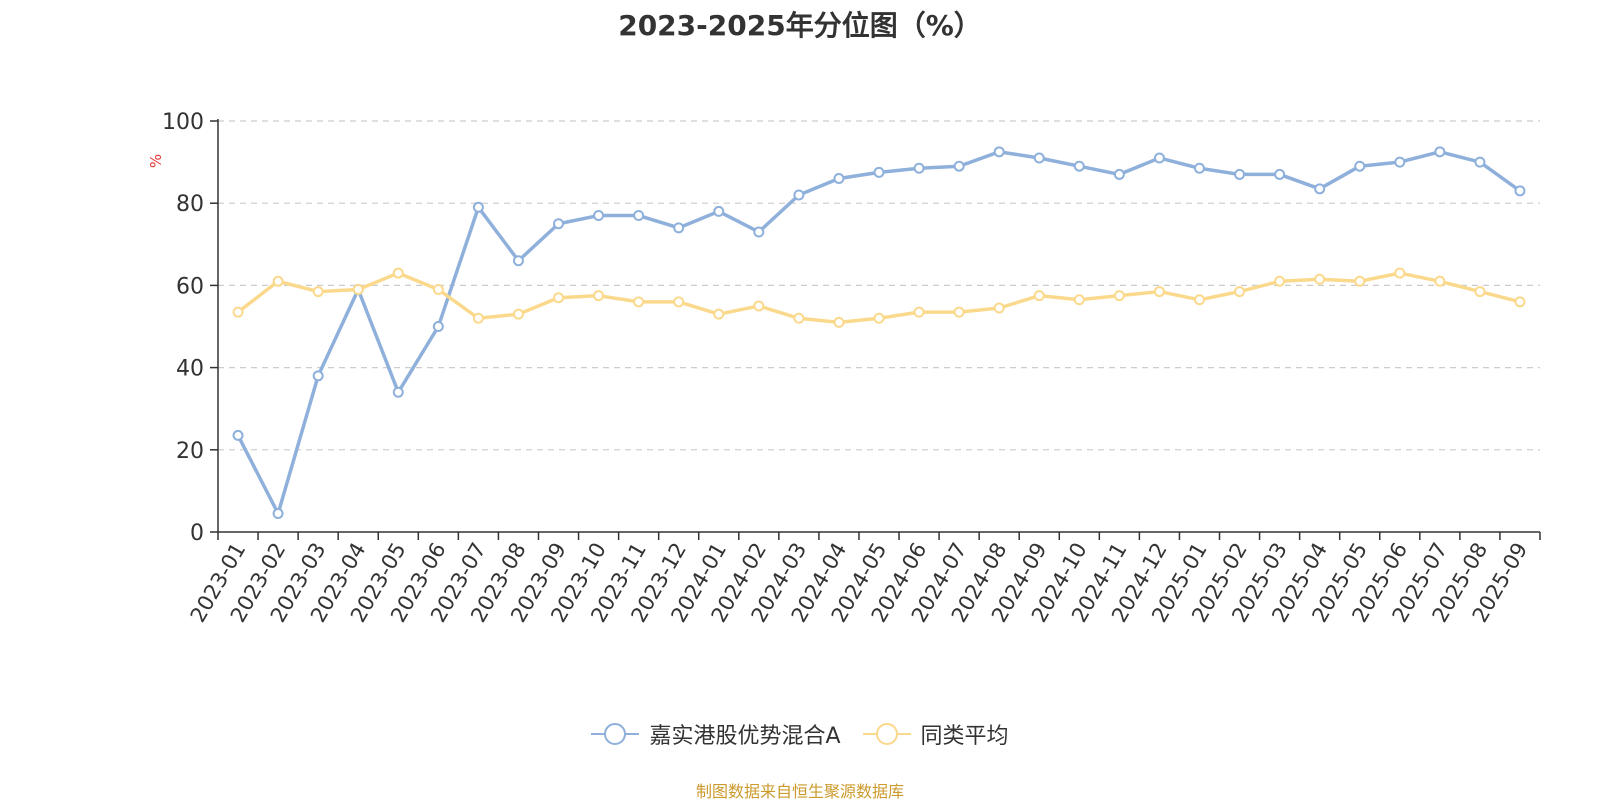 This screenshot has height=802, width=1600. Describe the element at coordinates (190, 286) in the screenshot. I see `y-tick-label: 60` at that location.